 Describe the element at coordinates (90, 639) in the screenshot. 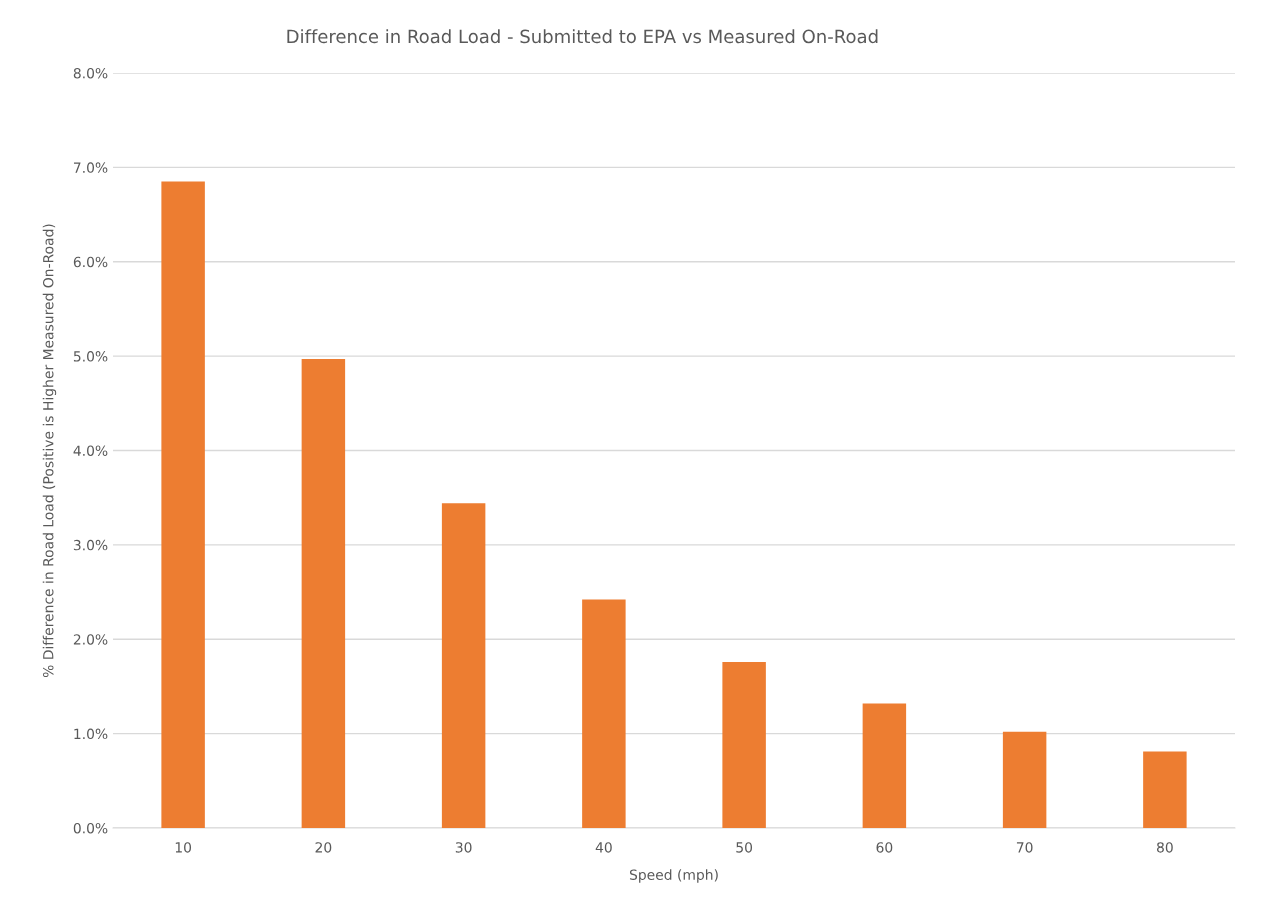

I see `y-tick-label: 2.0%` at that location.